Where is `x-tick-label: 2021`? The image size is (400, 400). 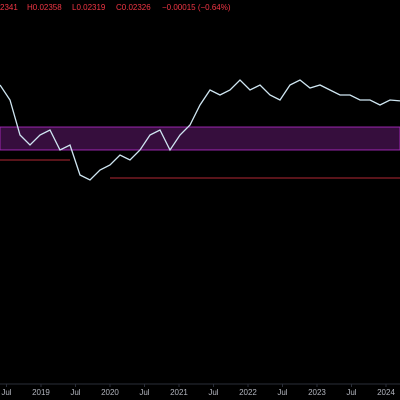 x-tick-label: 2021 is located at coordinates (179, 392).